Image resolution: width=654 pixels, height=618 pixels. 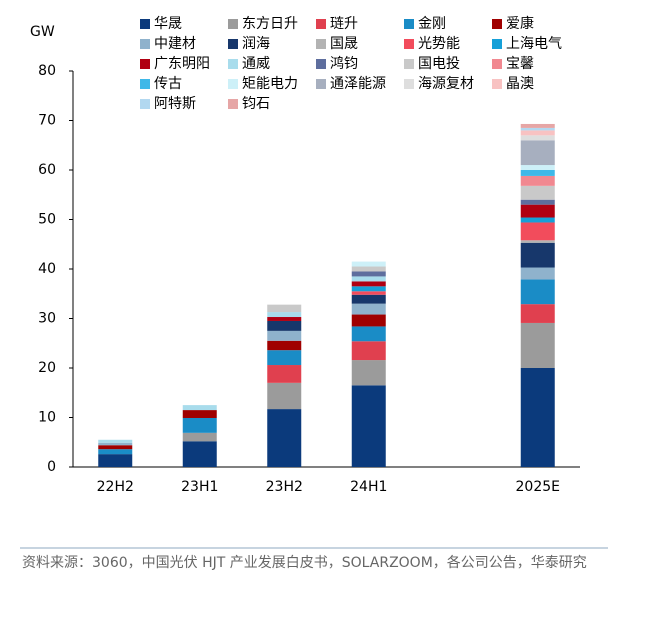 What do you see at coordinates (175, 104) in the screenshot?
I see `legend-label: 阿特斯` at bounding box center [175, 104].